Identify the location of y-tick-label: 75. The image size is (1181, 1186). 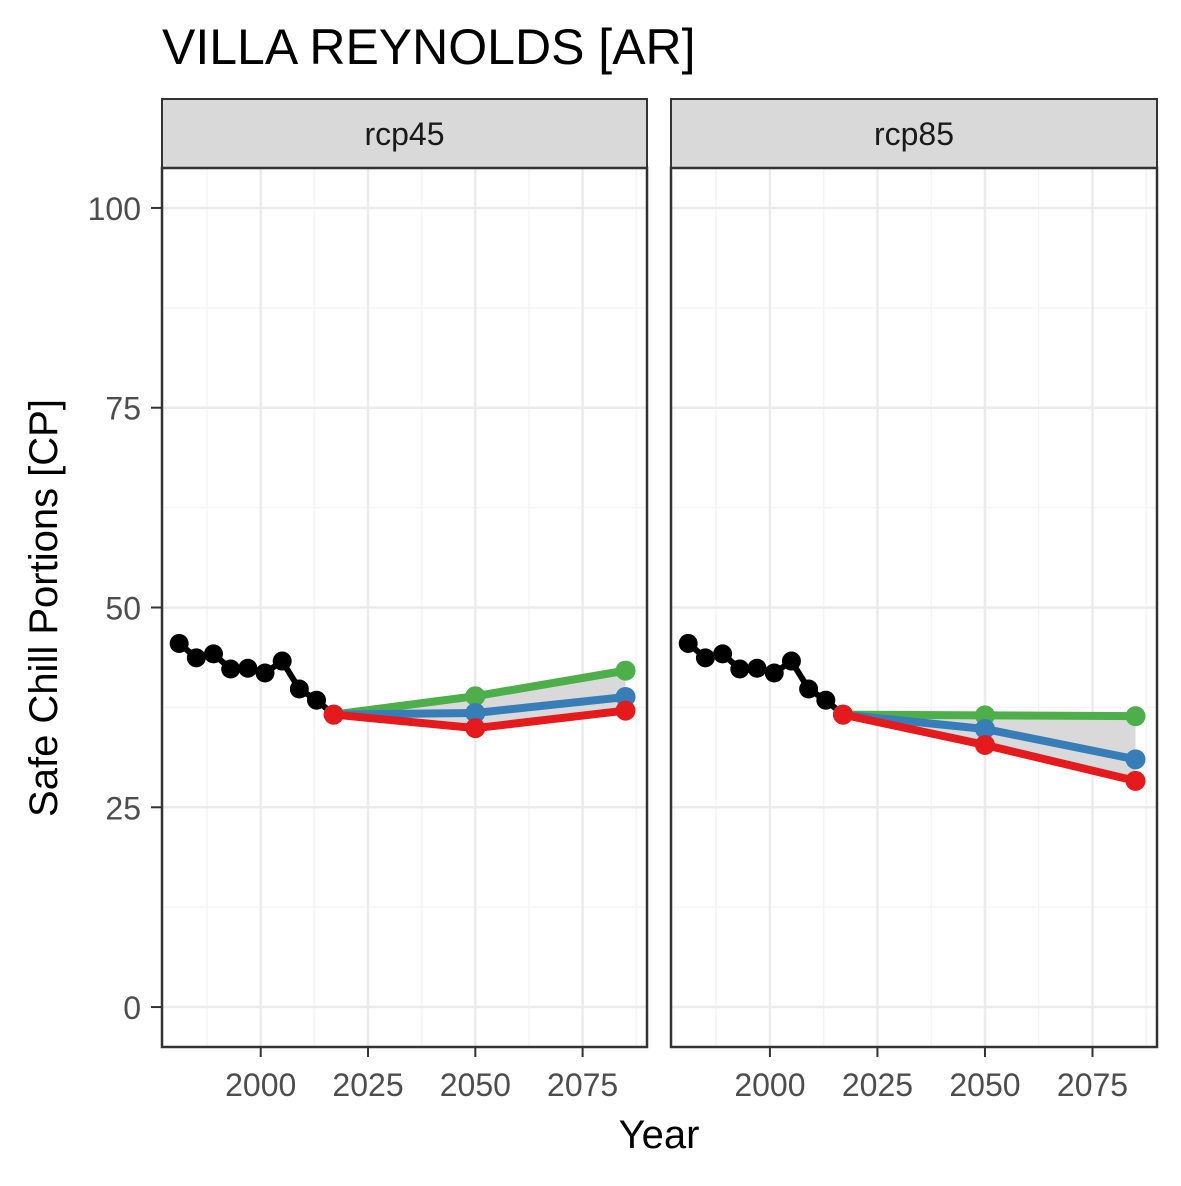
(123, 409).